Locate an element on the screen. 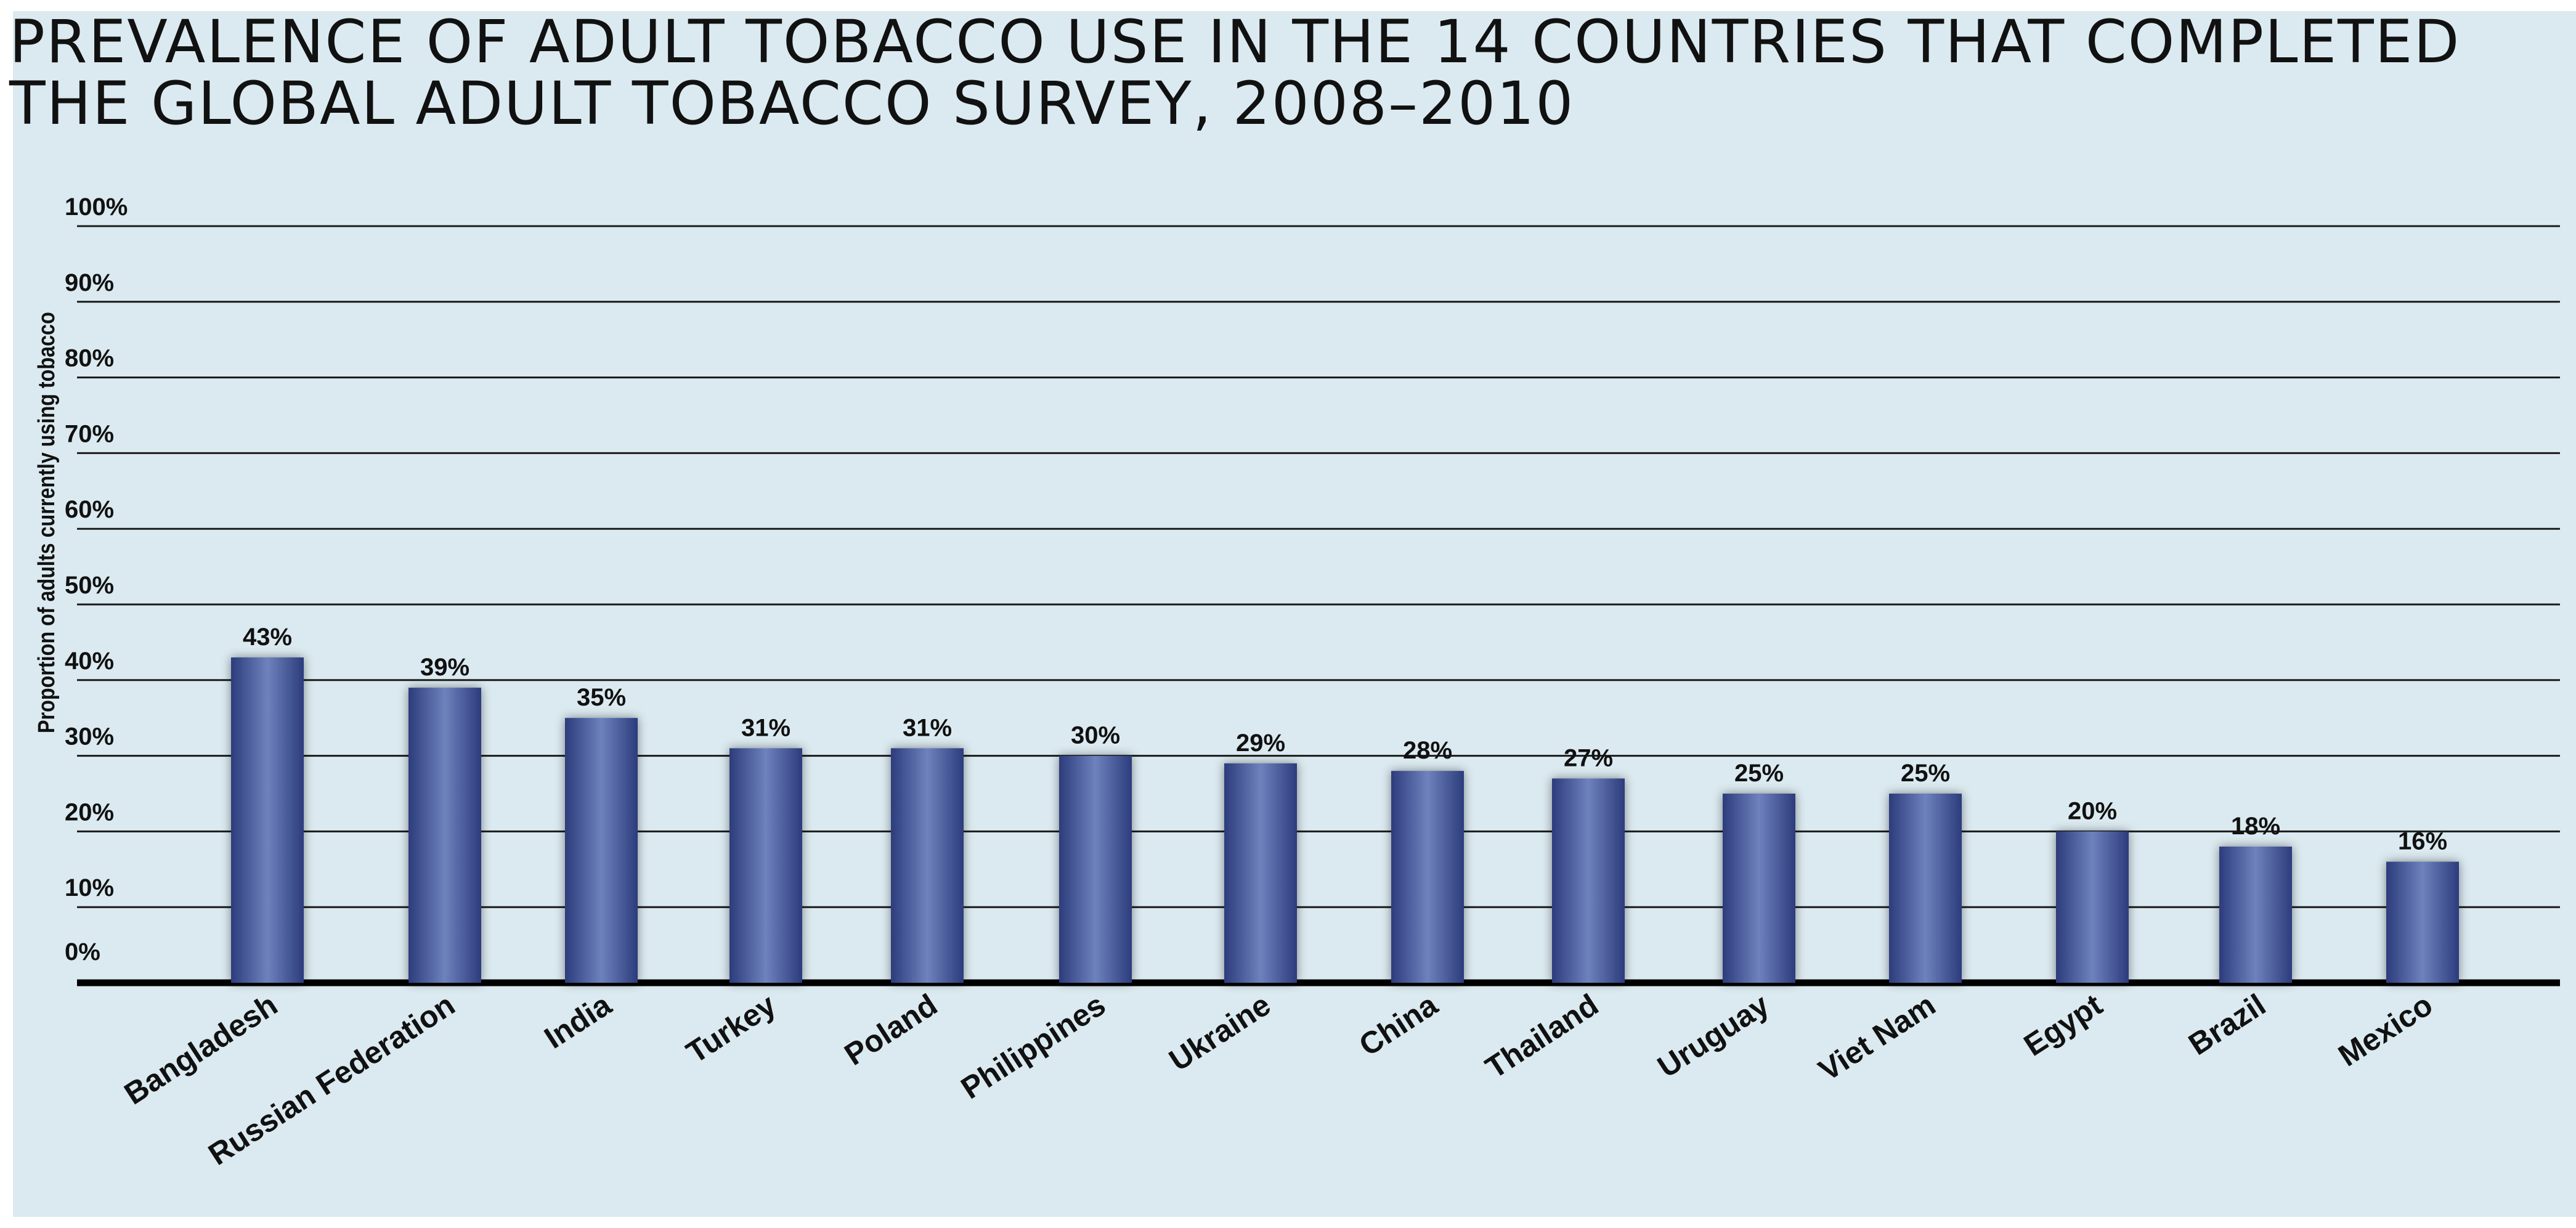 The height and width of the screenshot is (1228, 2576). y-tick-label: 20% is located at coordinates (89, 812).